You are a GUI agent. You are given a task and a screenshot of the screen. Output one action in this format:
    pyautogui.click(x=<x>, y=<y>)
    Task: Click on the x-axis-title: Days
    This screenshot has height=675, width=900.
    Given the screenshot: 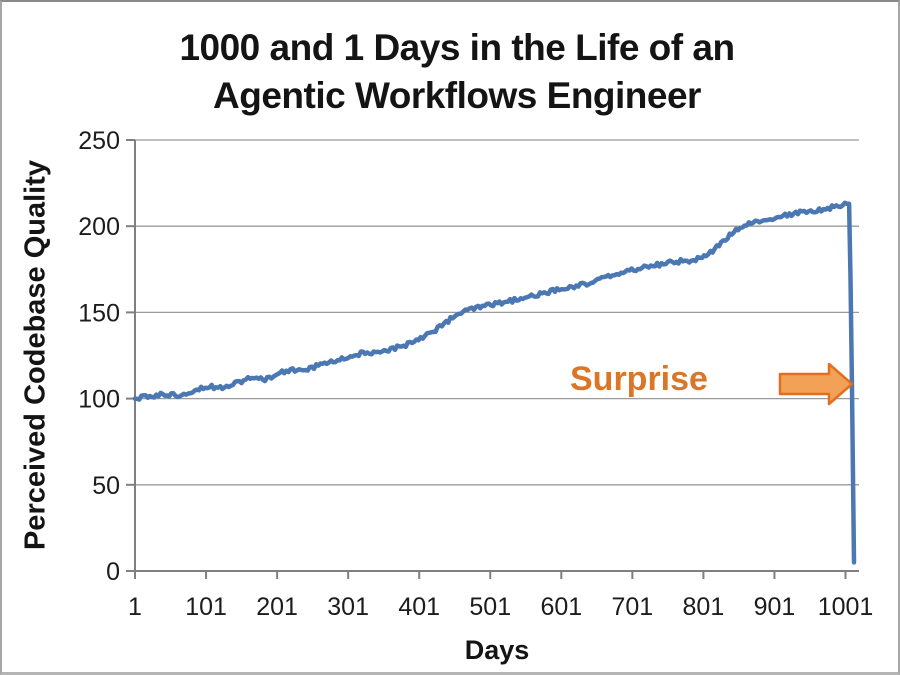 What is the action you would take?
    pyautogui.click(x=497, y=650)
    